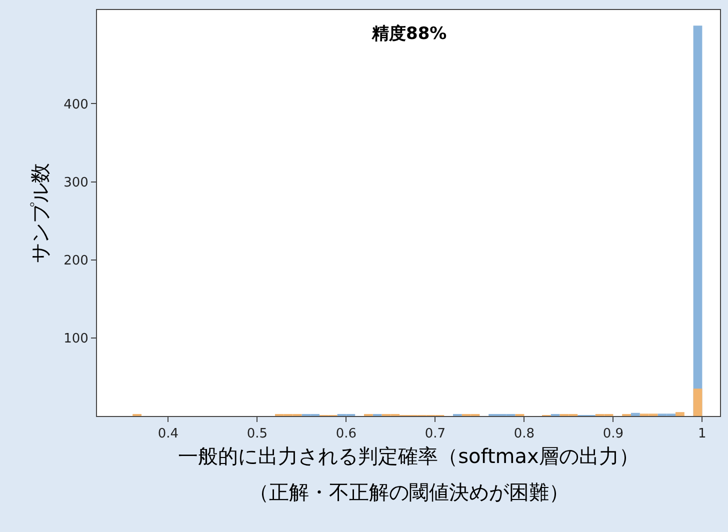 This screenshot has width=728, height=532. I want to click on x-tick-label: 0.9, so click(613, 434).